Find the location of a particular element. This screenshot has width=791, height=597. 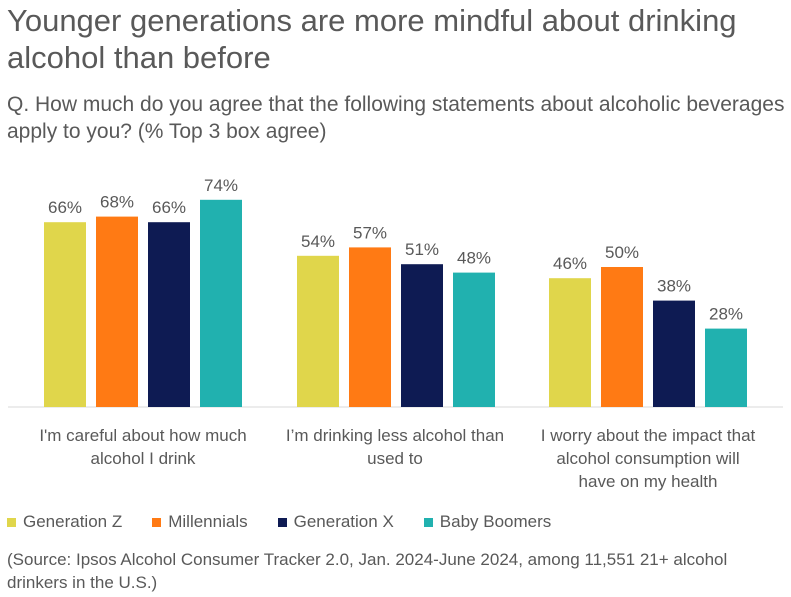

legend-swatch-baby-boomers is located at coordinates (428, 522).